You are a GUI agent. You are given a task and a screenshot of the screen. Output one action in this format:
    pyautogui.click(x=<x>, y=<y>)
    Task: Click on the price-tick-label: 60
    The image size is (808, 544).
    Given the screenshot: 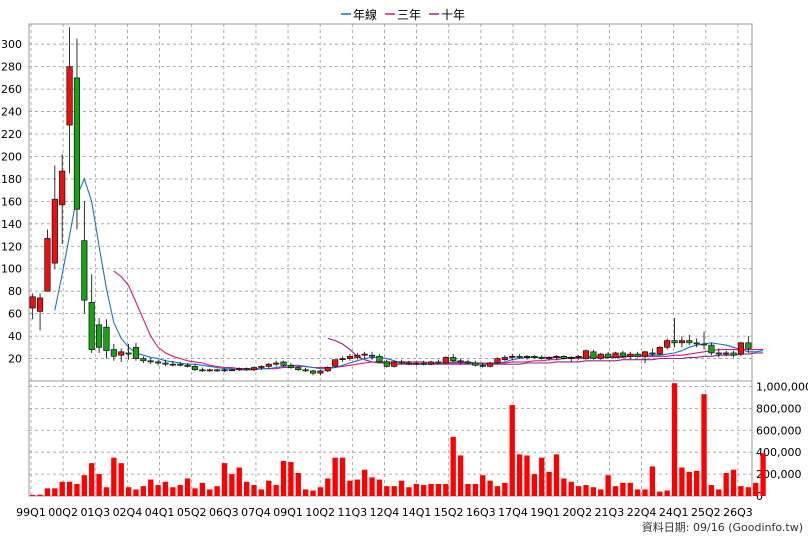 What is the action you would take?
    pyautogui.click(x=15, y=314)
    